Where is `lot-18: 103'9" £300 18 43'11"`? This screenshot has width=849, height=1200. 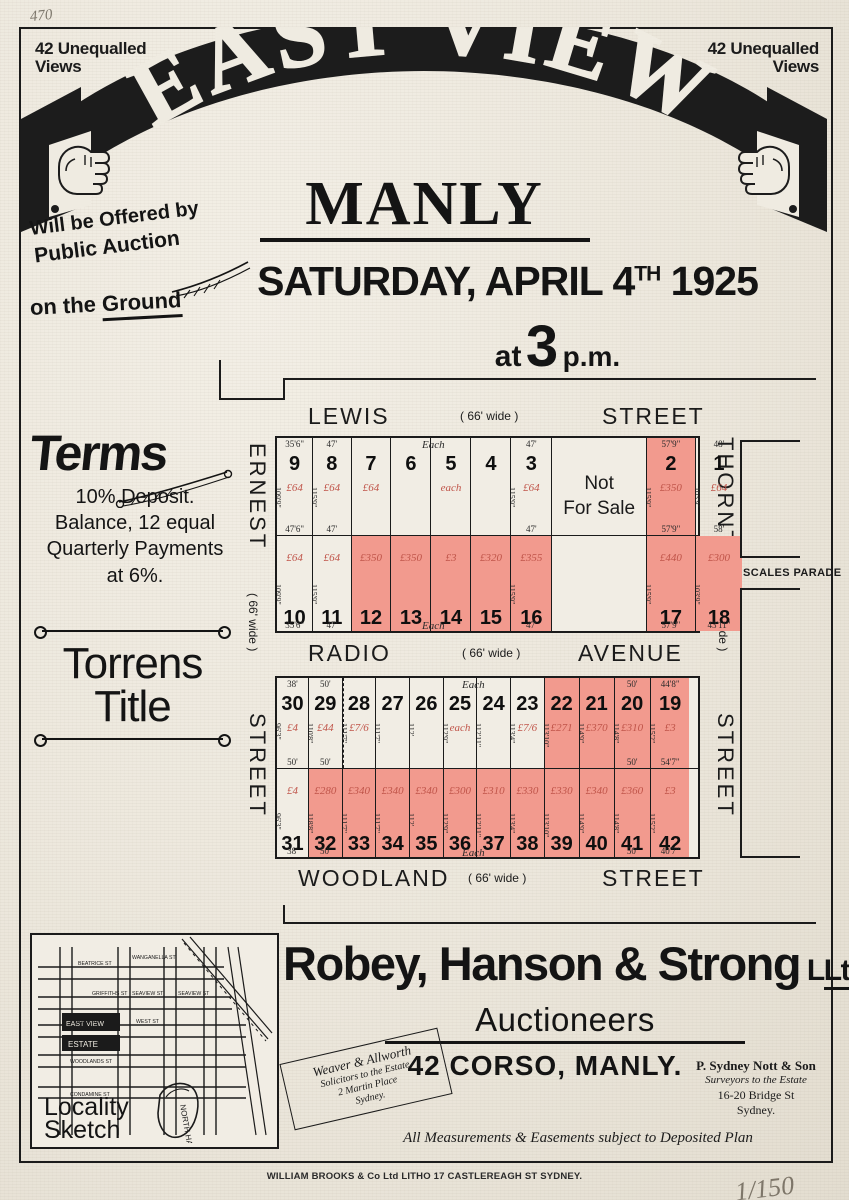
lot-18: 103'9" £300 18 43'11" is located at coordinates (719, 583).